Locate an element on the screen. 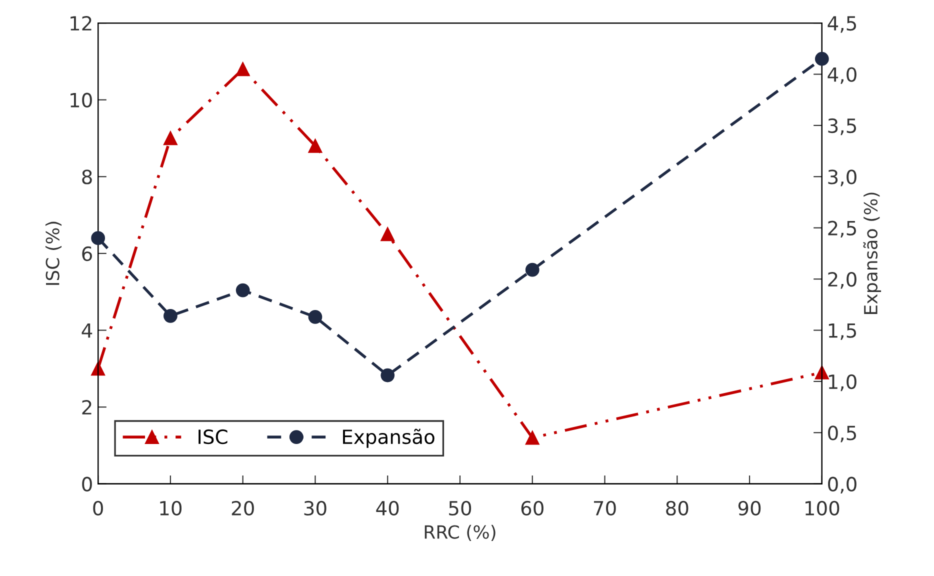 The image size is (934, 576). y2-axis-title: Expansão (%) is located at coordinates (872, 253).